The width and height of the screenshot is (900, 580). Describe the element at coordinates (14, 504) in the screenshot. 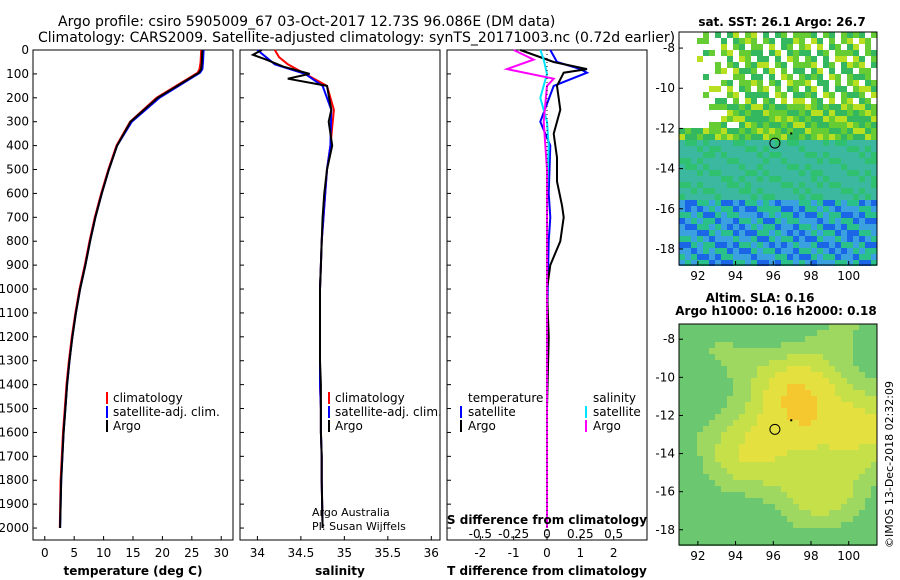

I see `depth-tick-label: 1900` at that location.